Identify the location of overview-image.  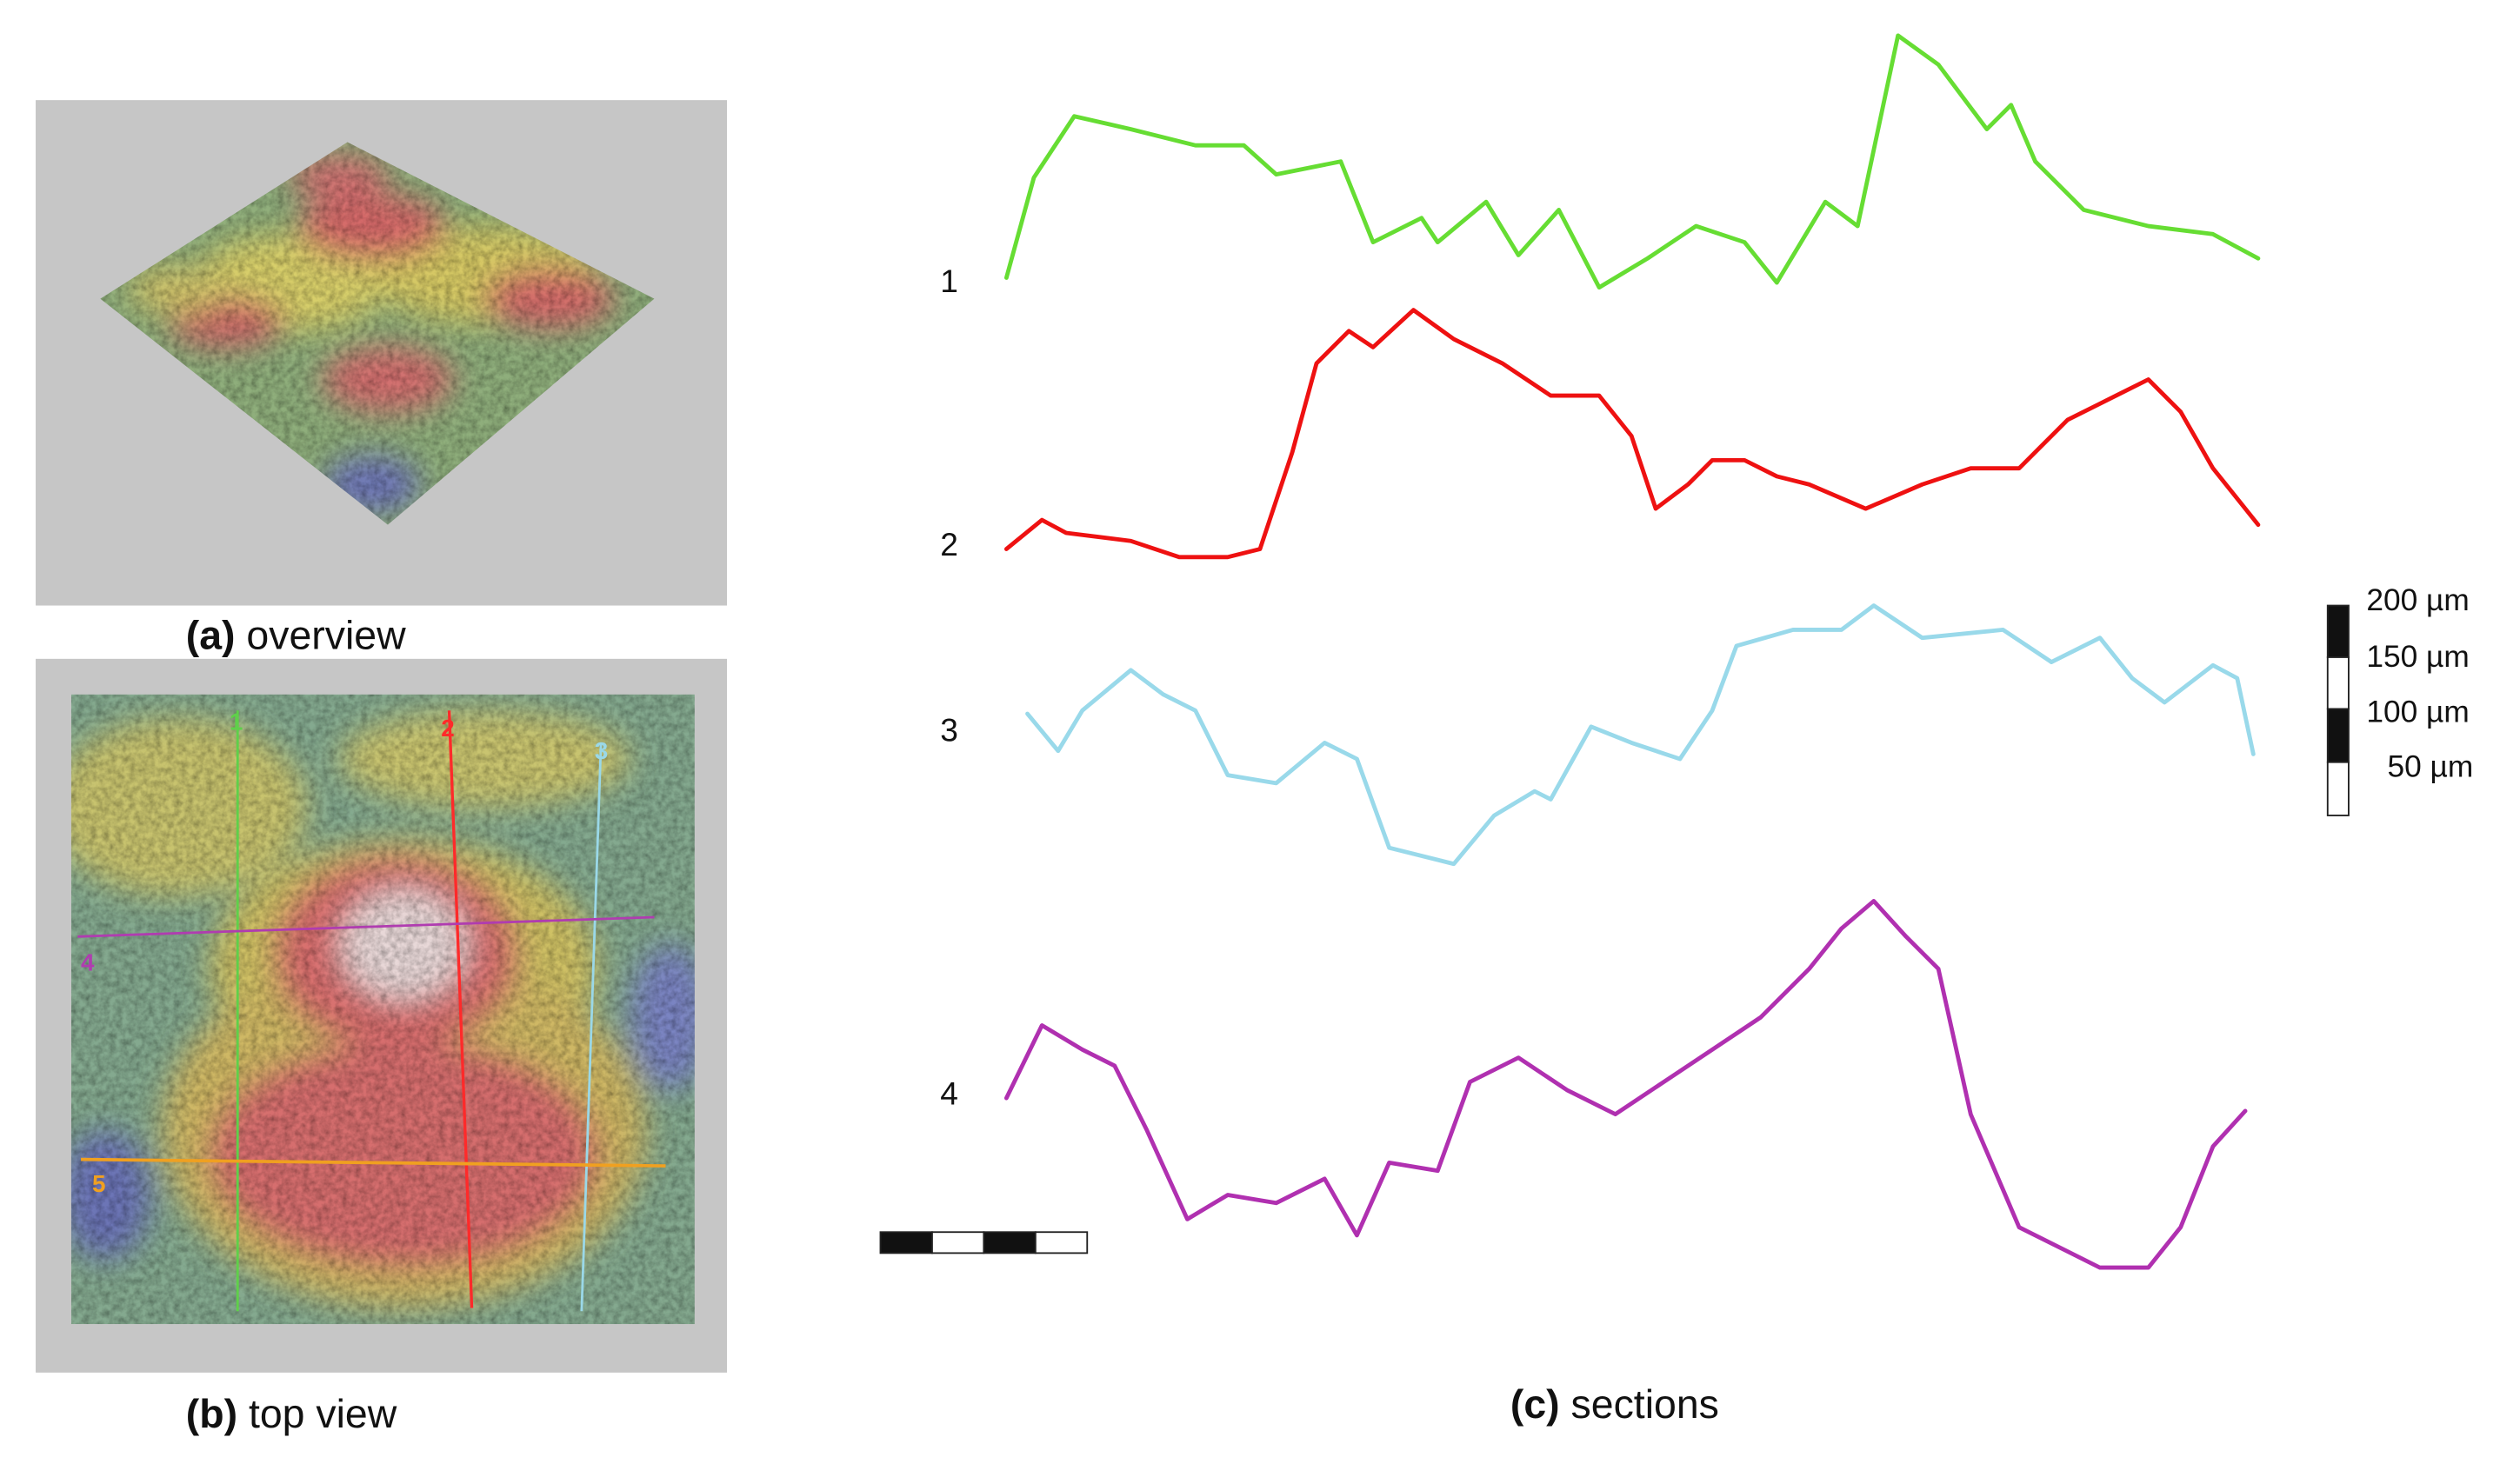
(382, 353).